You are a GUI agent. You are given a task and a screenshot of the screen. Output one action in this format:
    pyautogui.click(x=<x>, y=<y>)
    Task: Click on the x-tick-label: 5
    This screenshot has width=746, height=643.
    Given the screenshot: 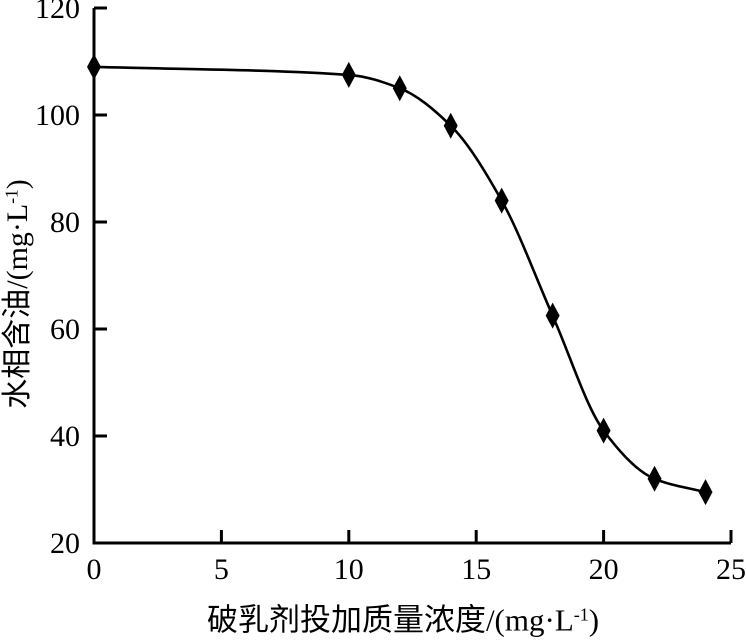 What is the action you would take?
    pyautogui.click(x=221, y=569)
    